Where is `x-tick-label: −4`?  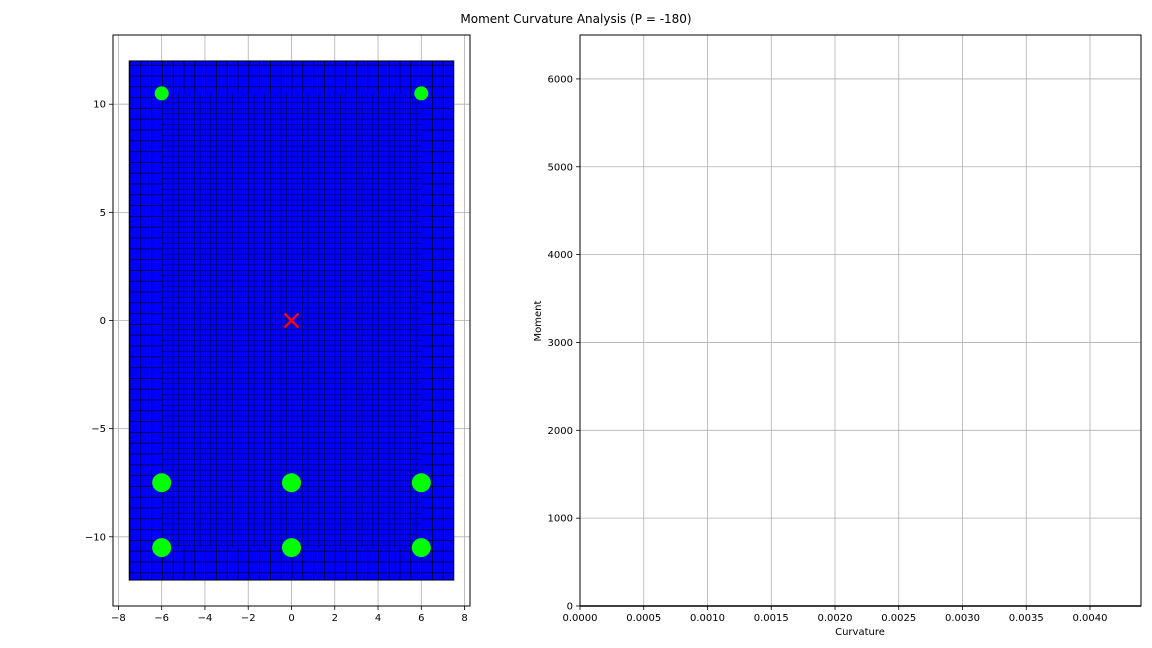
x-tick-label: −4 is located at coordinates (205, 618).